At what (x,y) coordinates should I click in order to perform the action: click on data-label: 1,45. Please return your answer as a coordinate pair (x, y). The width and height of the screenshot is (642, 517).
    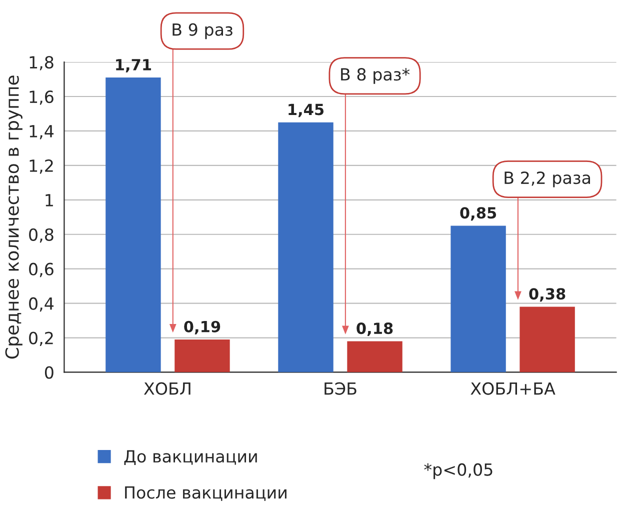
    Looking at the image, I should click on (306, 111).